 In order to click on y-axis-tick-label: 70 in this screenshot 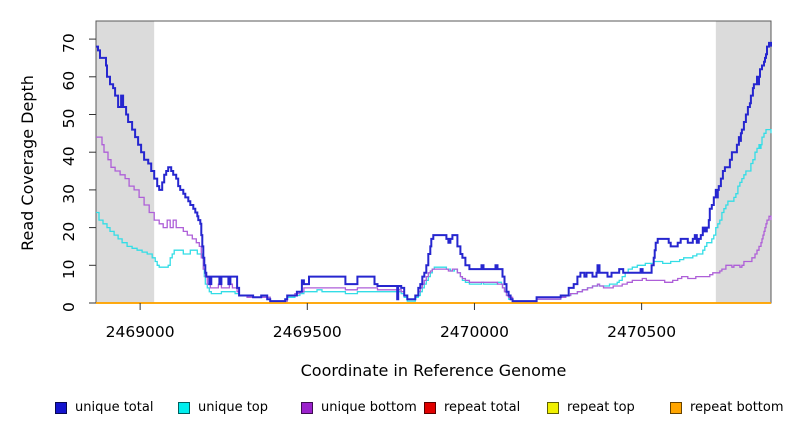, I will do `click(69, 43)`.